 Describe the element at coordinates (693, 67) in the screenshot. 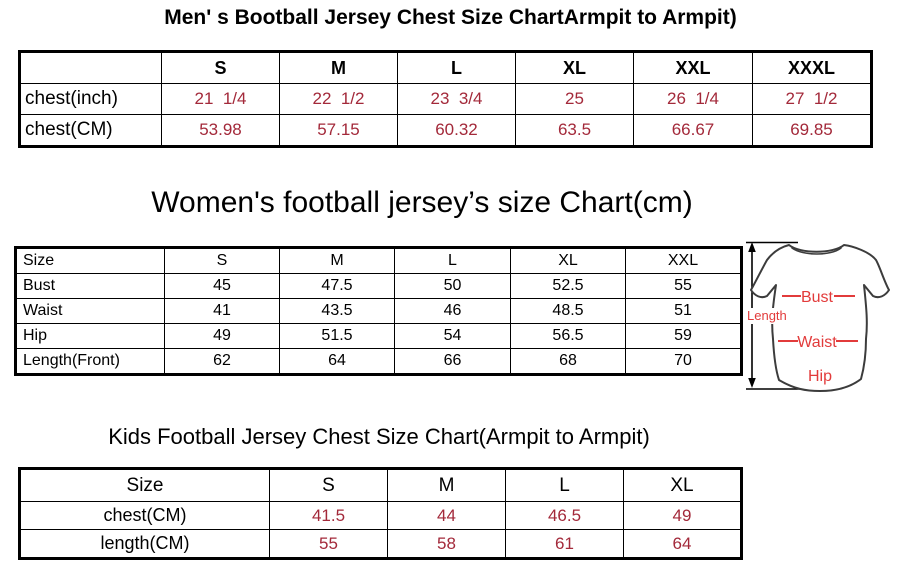

I see `men-header-xxl: XXL` at that location.